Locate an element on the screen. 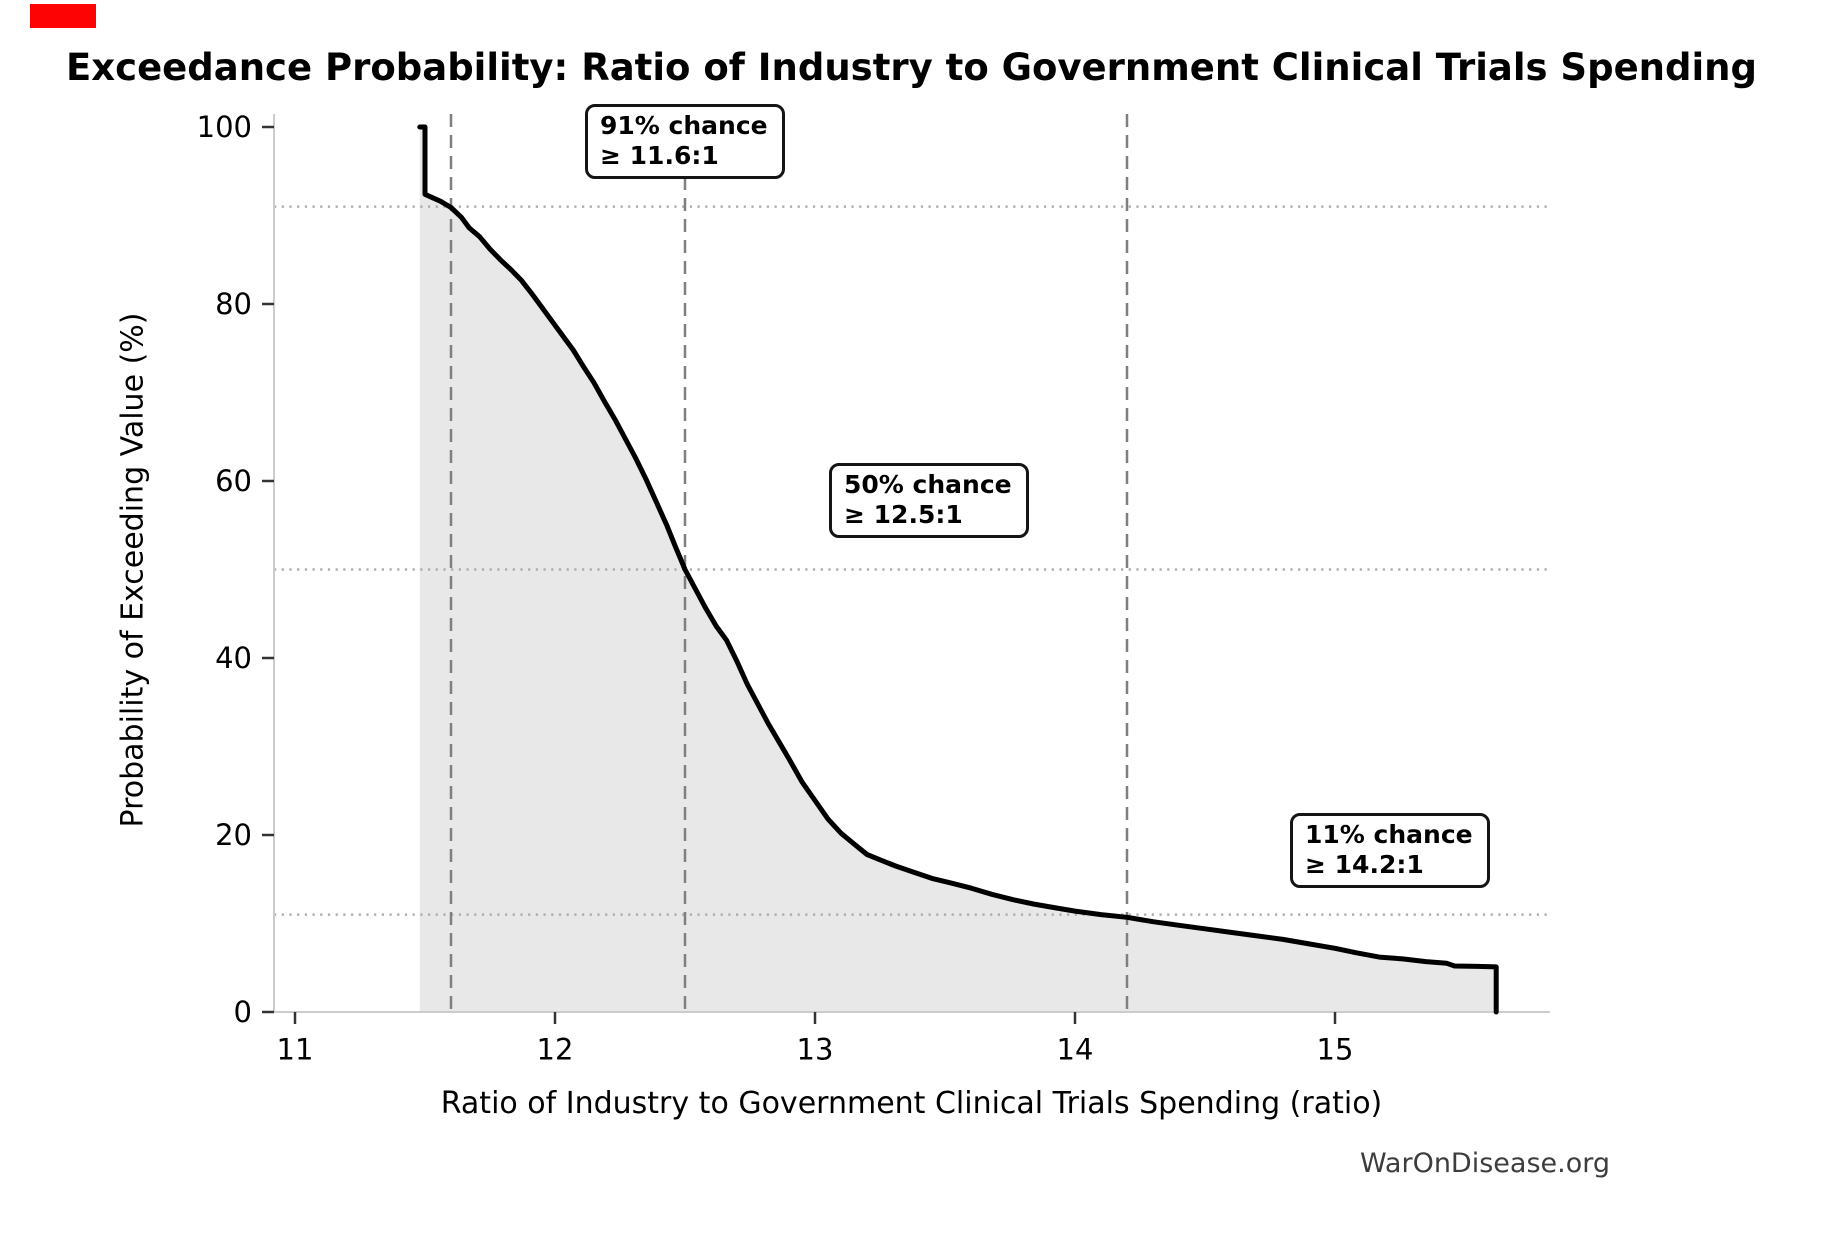 The height and width of the screenshot is (1234, 1823). y-axis-label: Probability of Exceeding Value (%) is located at coordinates (133, 570).